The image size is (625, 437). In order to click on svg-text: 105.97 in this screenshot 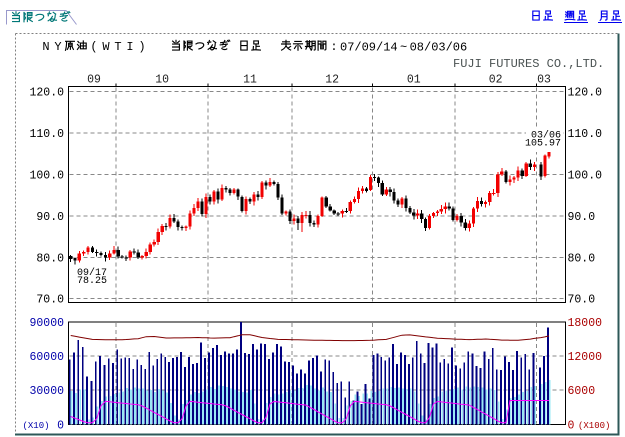, I will do `click(543, 144)`.